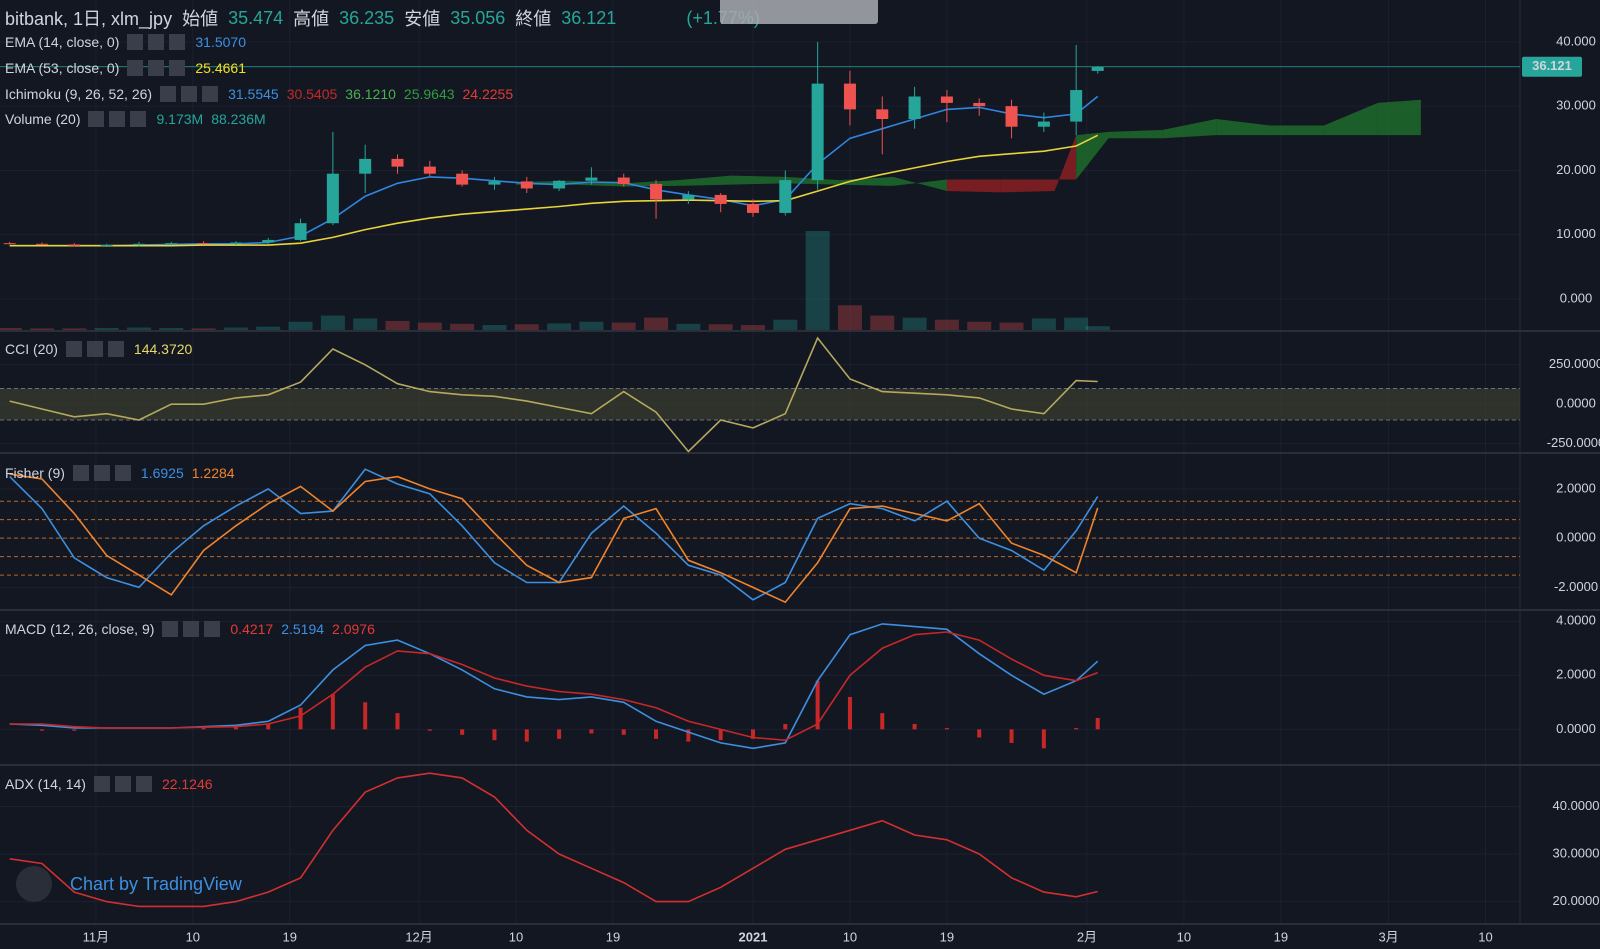  What do you see at coordinates (370, 94) in the screenshot?
I see `legend-value: 36.1210` at bounding box center [370, 94].